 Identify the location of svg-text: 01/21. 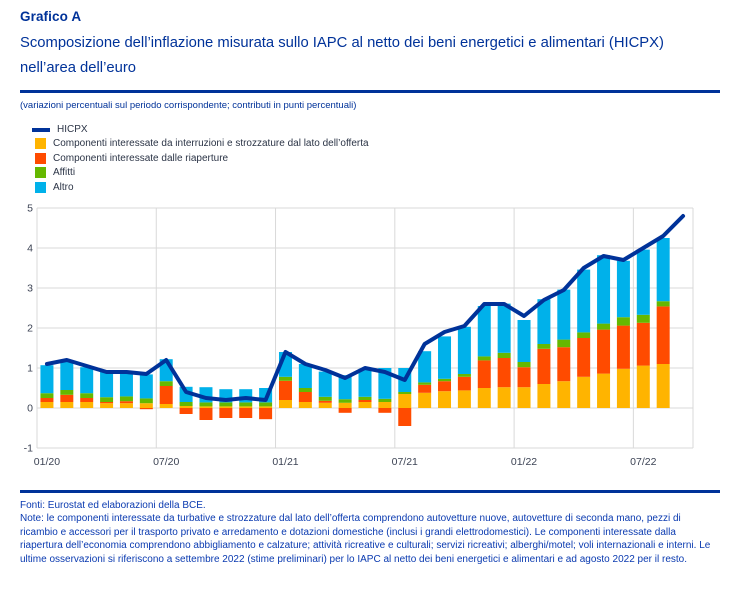
(285, 462).